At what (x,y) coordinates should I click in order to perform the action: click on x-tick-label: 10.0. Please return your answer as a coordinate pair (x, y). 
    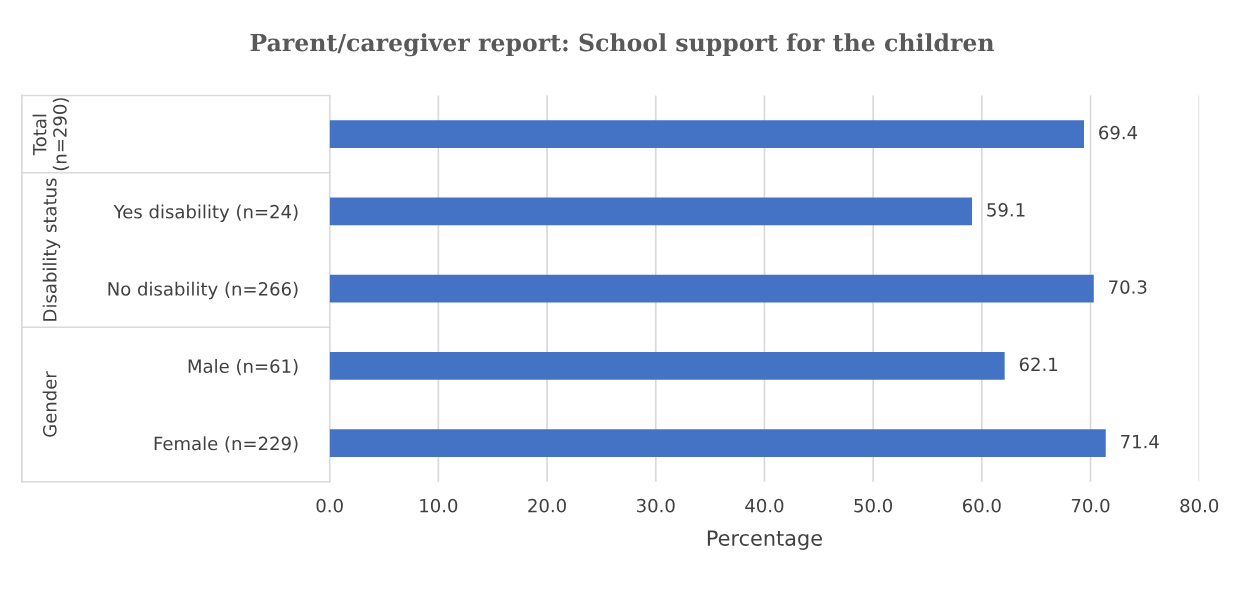
    Looking at the image, I should click on (439, 505).